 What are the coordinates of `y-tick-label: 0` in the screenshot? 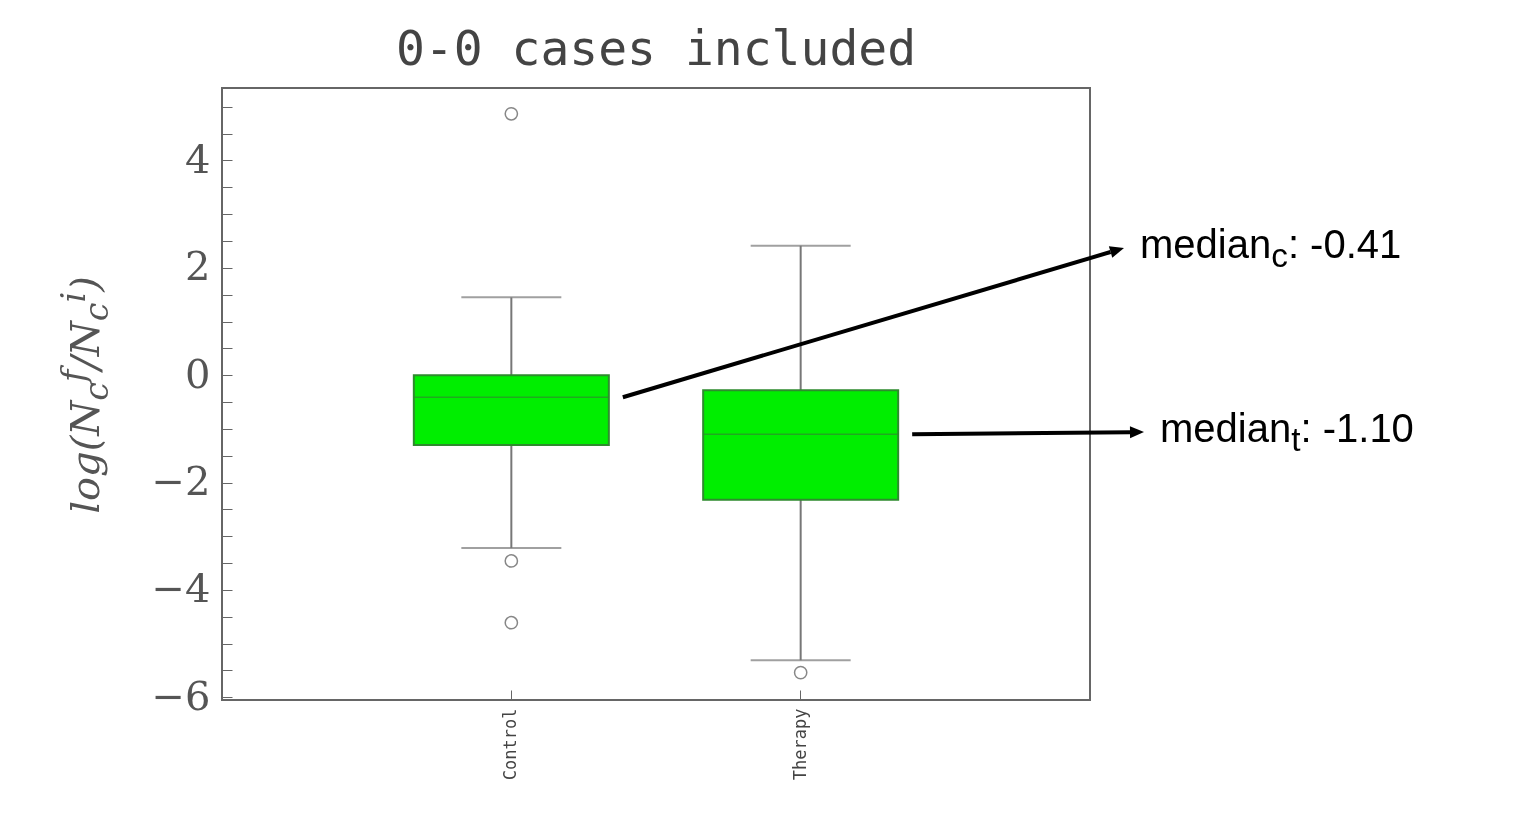 It's located at (198, 373).